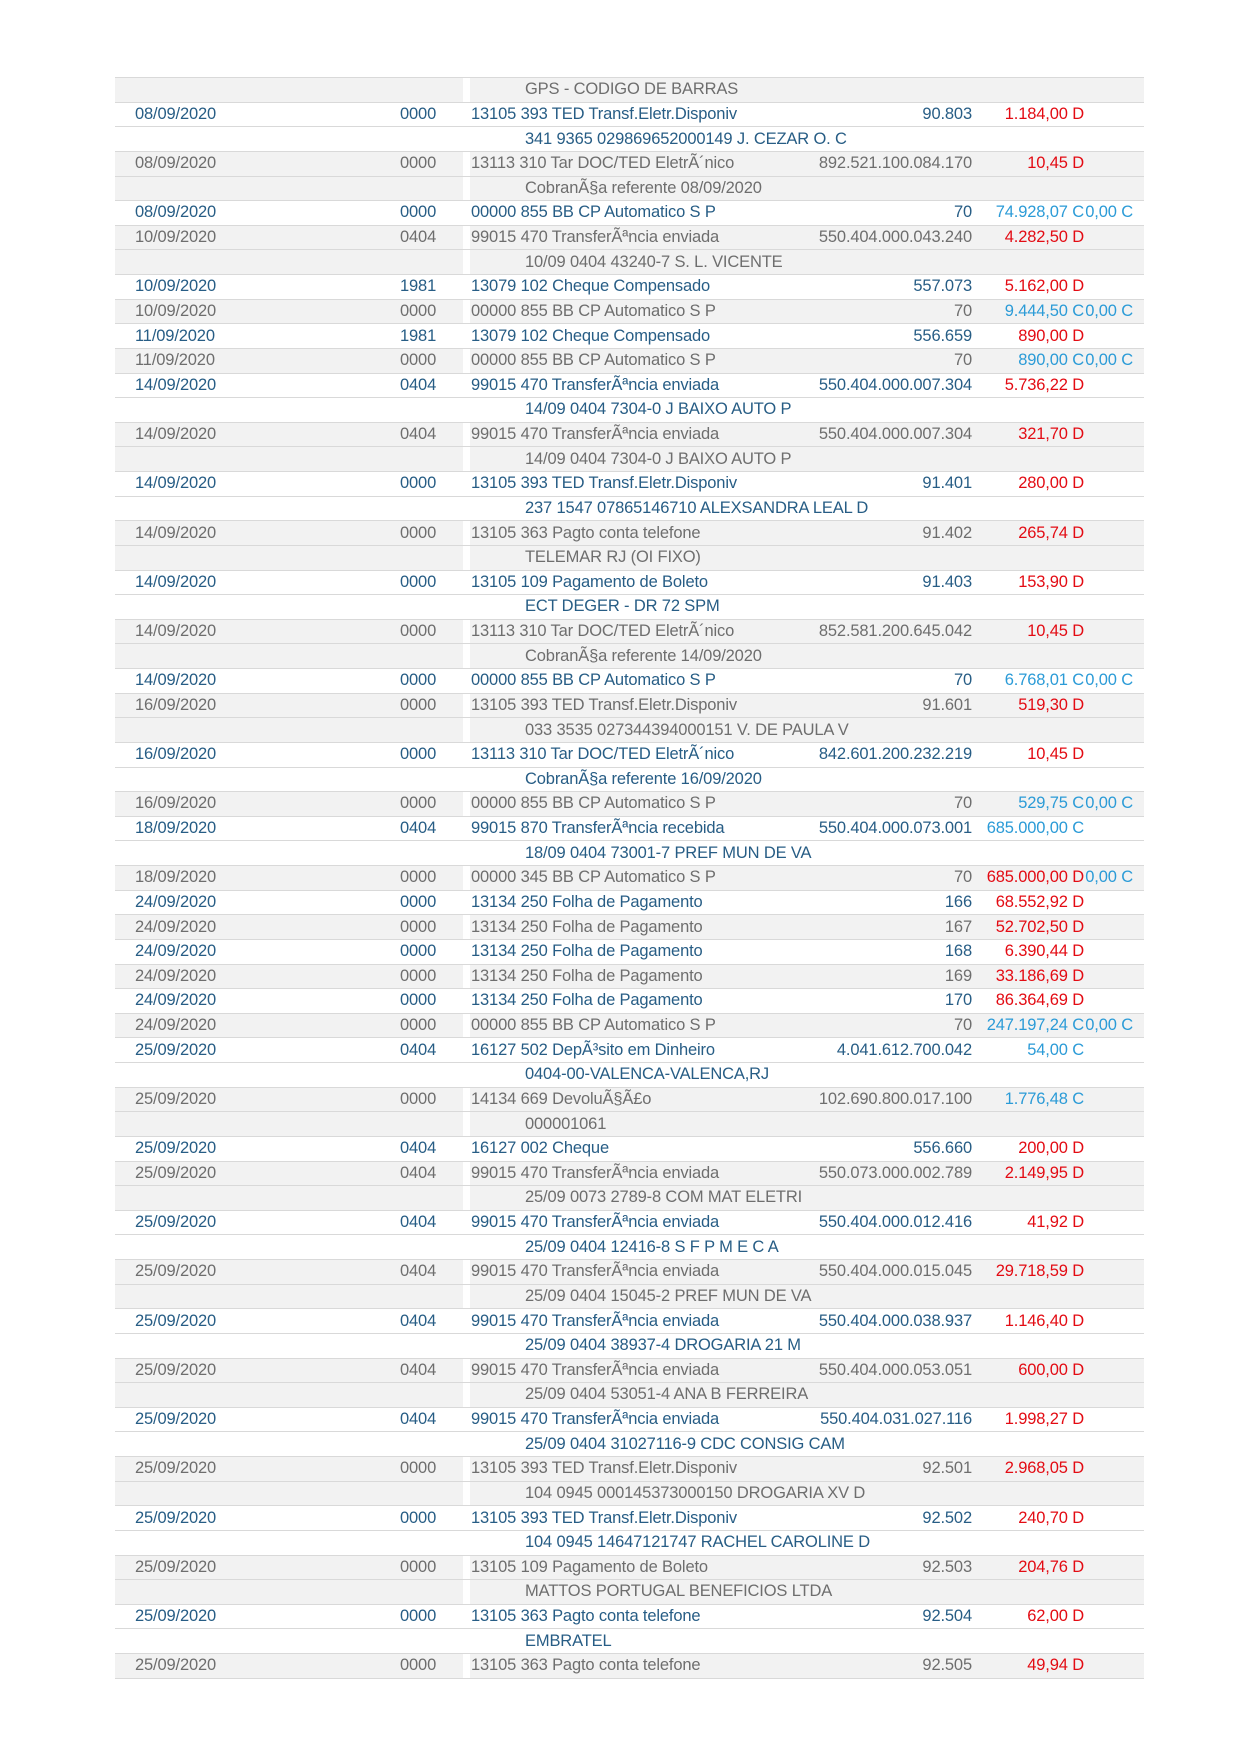 Image resolution: width=1241 pixels, height=1754 pixels. I want to click on transaction-date: 08/09/2020, so click(176, 113).